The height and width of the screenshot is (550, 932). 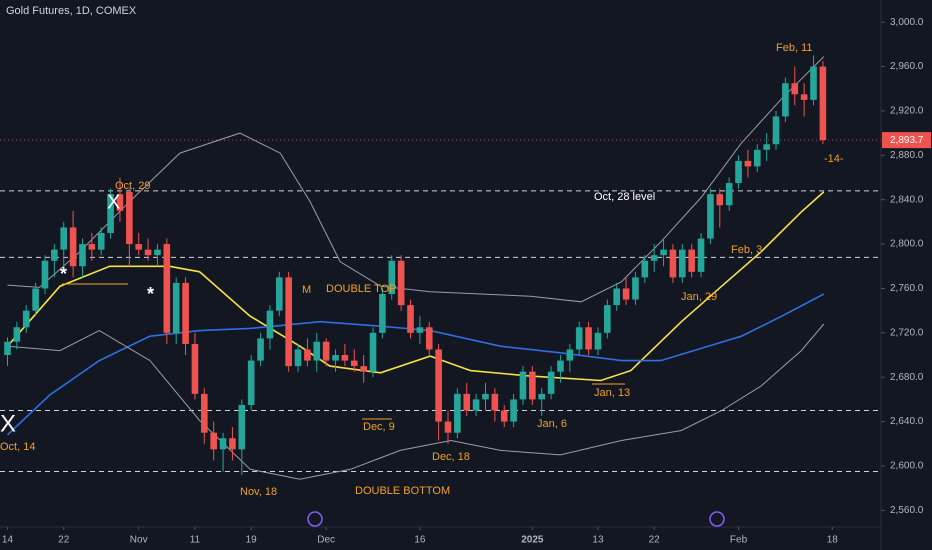 I want to click on y-tick-label: 2,600.0, so click(x=907, y=466).